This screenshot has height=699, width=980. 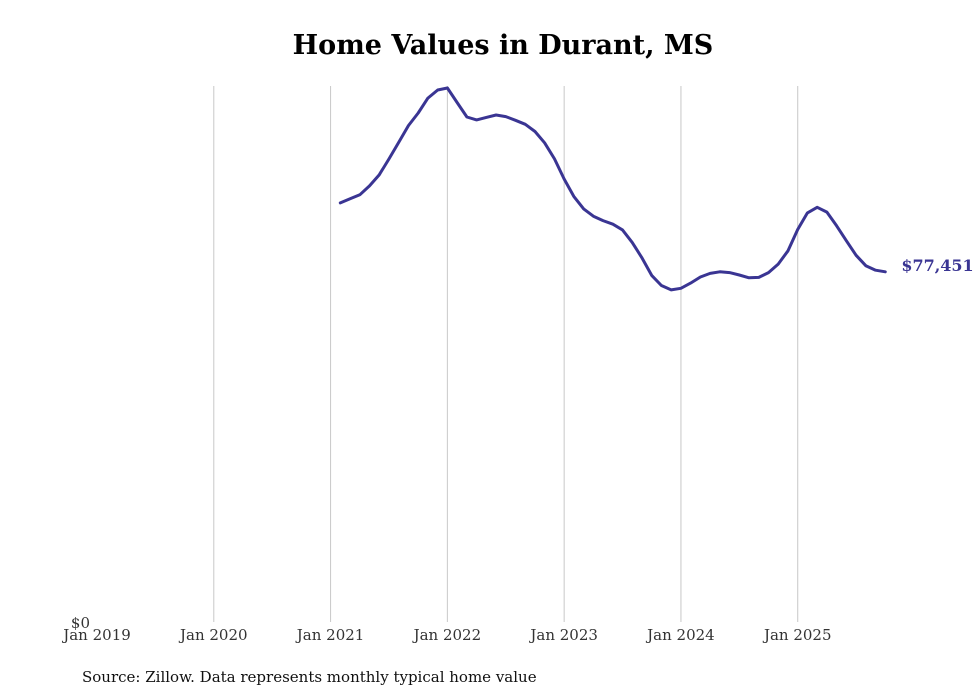 What do you see at coordinates (563, 635) in the screenshot?
I see `x-tick-label-2023: Jan 2023` at bounding box center [563, 635].